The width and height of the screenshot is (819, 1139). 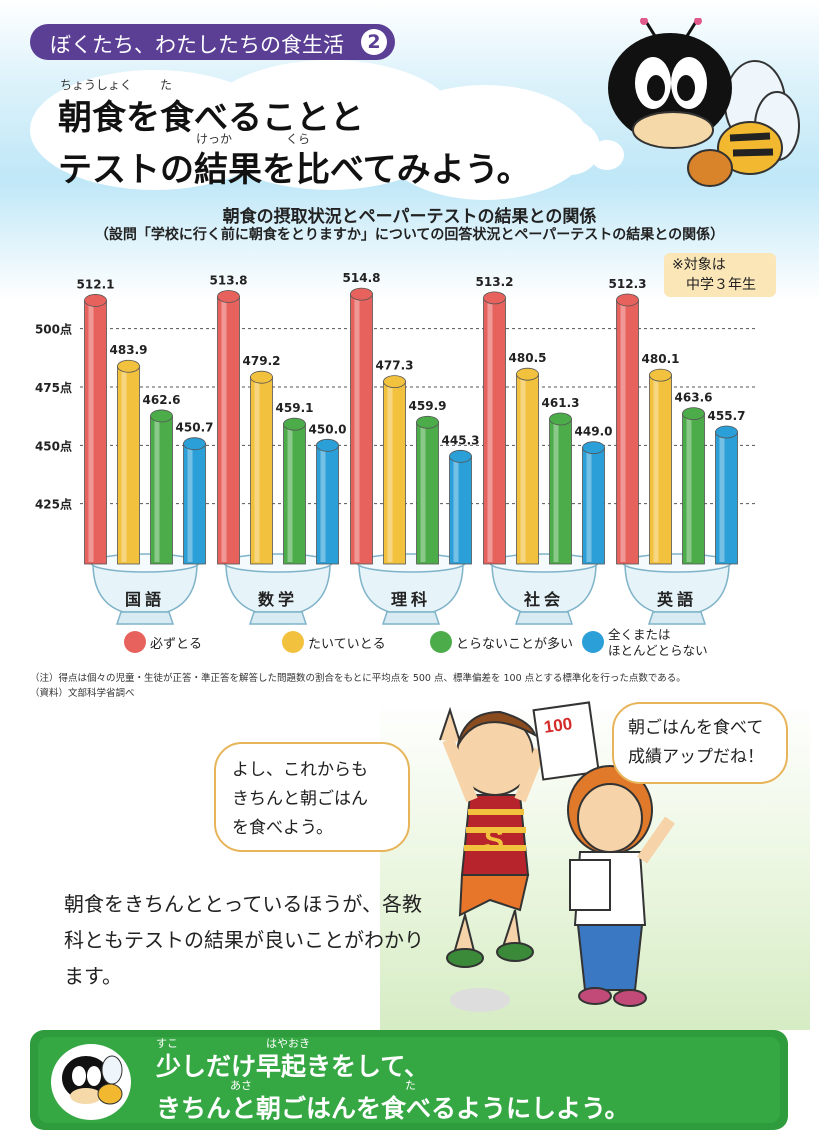 I want to click on chart-title: 朝食の摂取状況とペーパーテストの結果との関係, so click(x=409, y=217).